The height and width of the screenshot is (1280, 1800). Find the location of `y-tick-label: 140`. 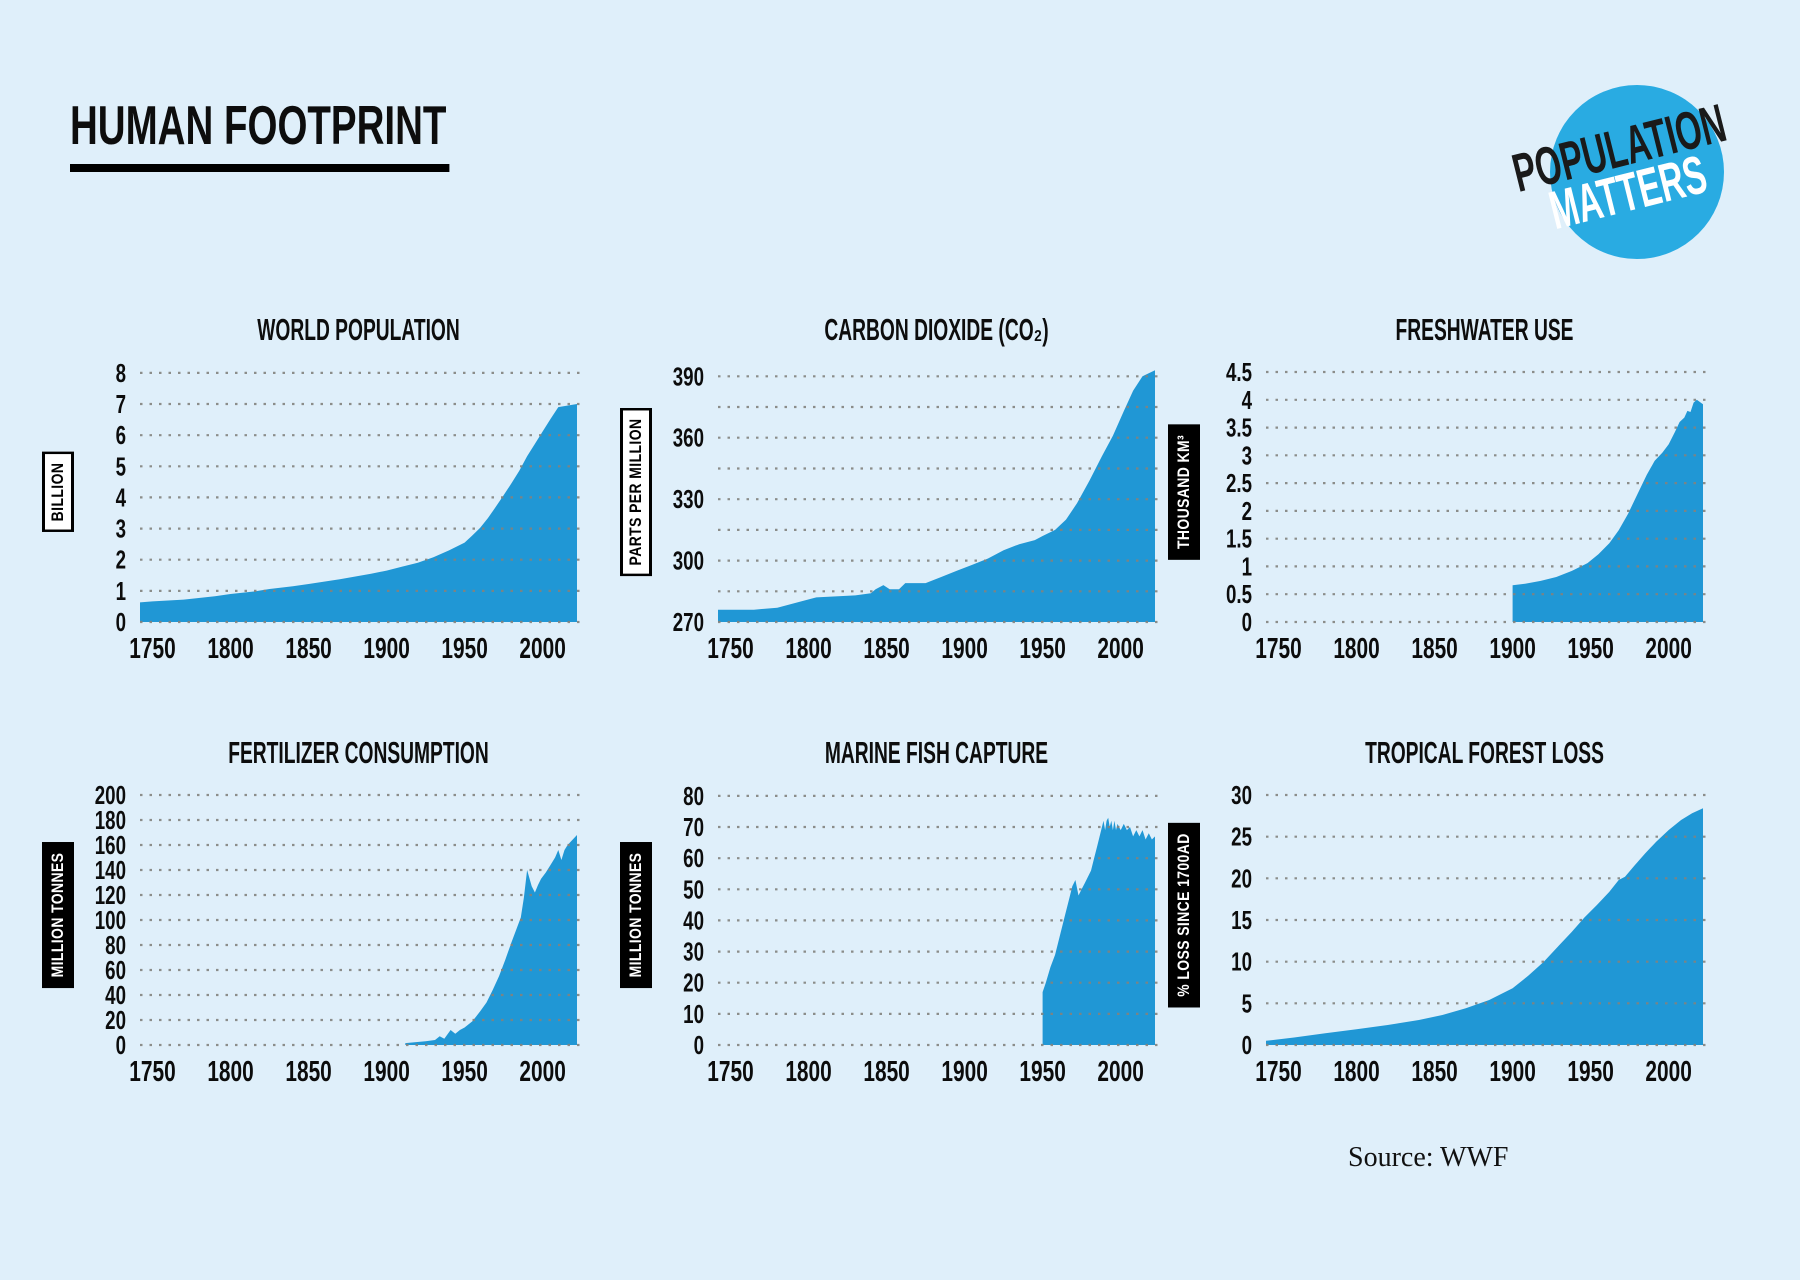

y-tick-label: 140 is located at coordinates (110, 870).